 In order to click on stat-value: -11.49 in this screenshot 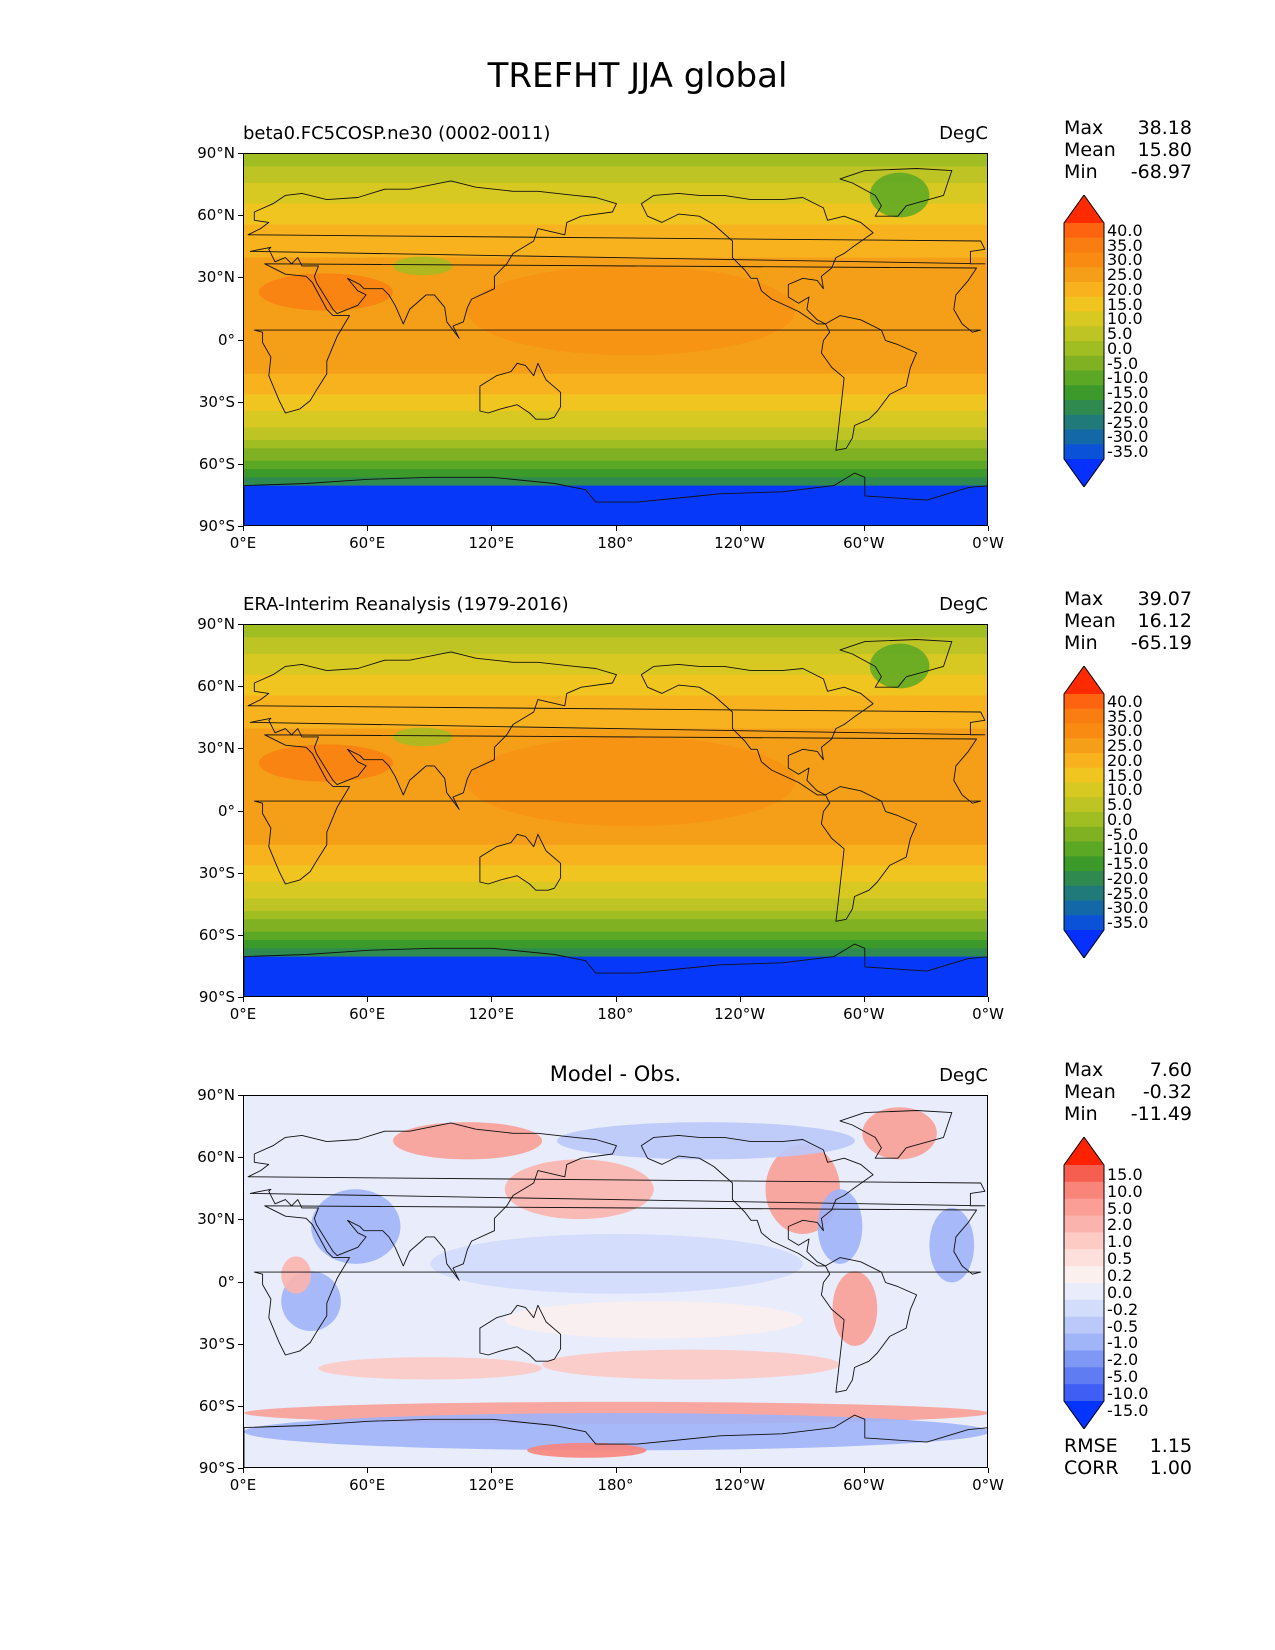, I will do `click(1161, 1114)`.